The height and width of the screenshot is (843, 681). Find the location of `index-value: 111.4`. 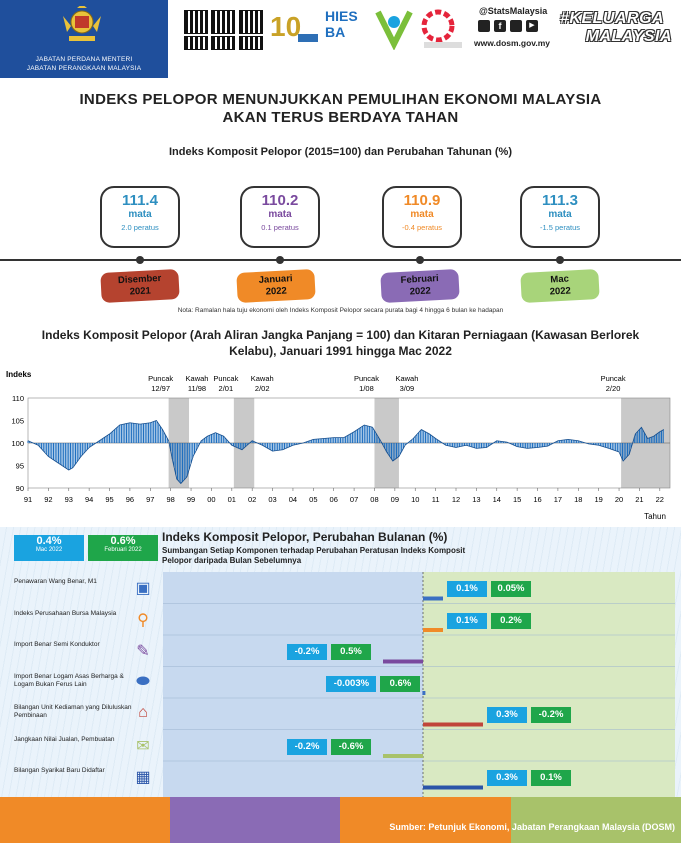

index-value: 111.4 is located at coordinates (140, 200).